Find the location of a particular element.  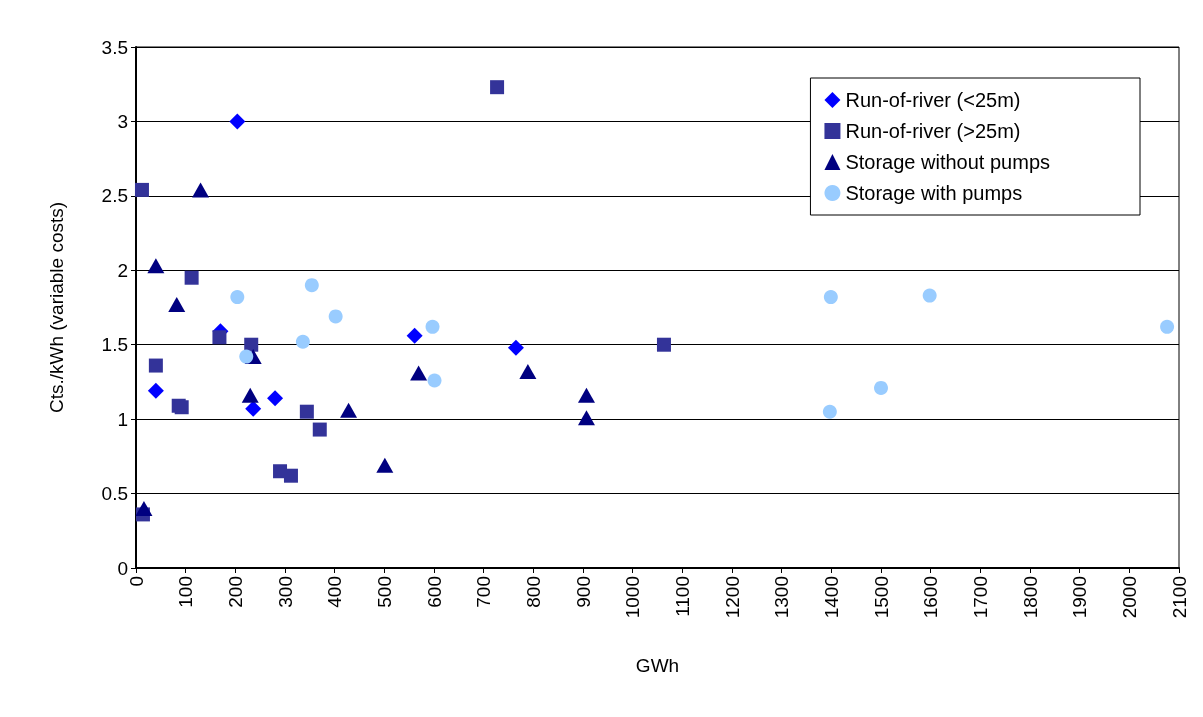

y-tick-label: 1.5 is located at coordinates (114, 345).